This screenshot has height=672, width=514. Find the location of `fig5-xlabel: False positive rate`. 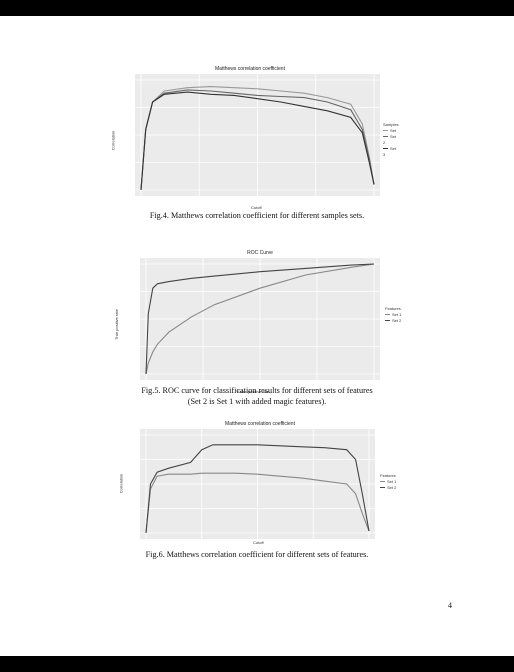

fig5-xlabel: False positive rate is located at coordinates (253, 391).